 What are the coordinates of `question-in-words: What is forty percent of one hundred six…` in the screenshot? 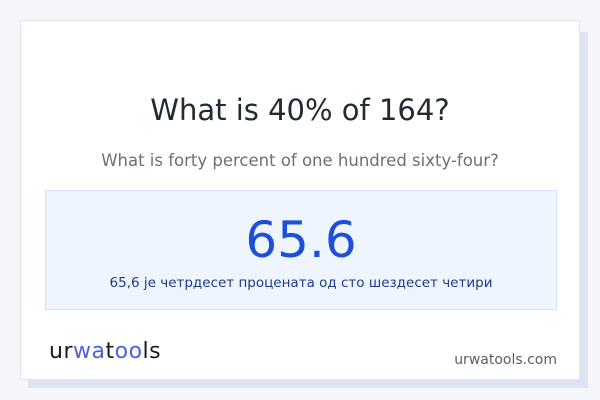 It's located at (300, 160).